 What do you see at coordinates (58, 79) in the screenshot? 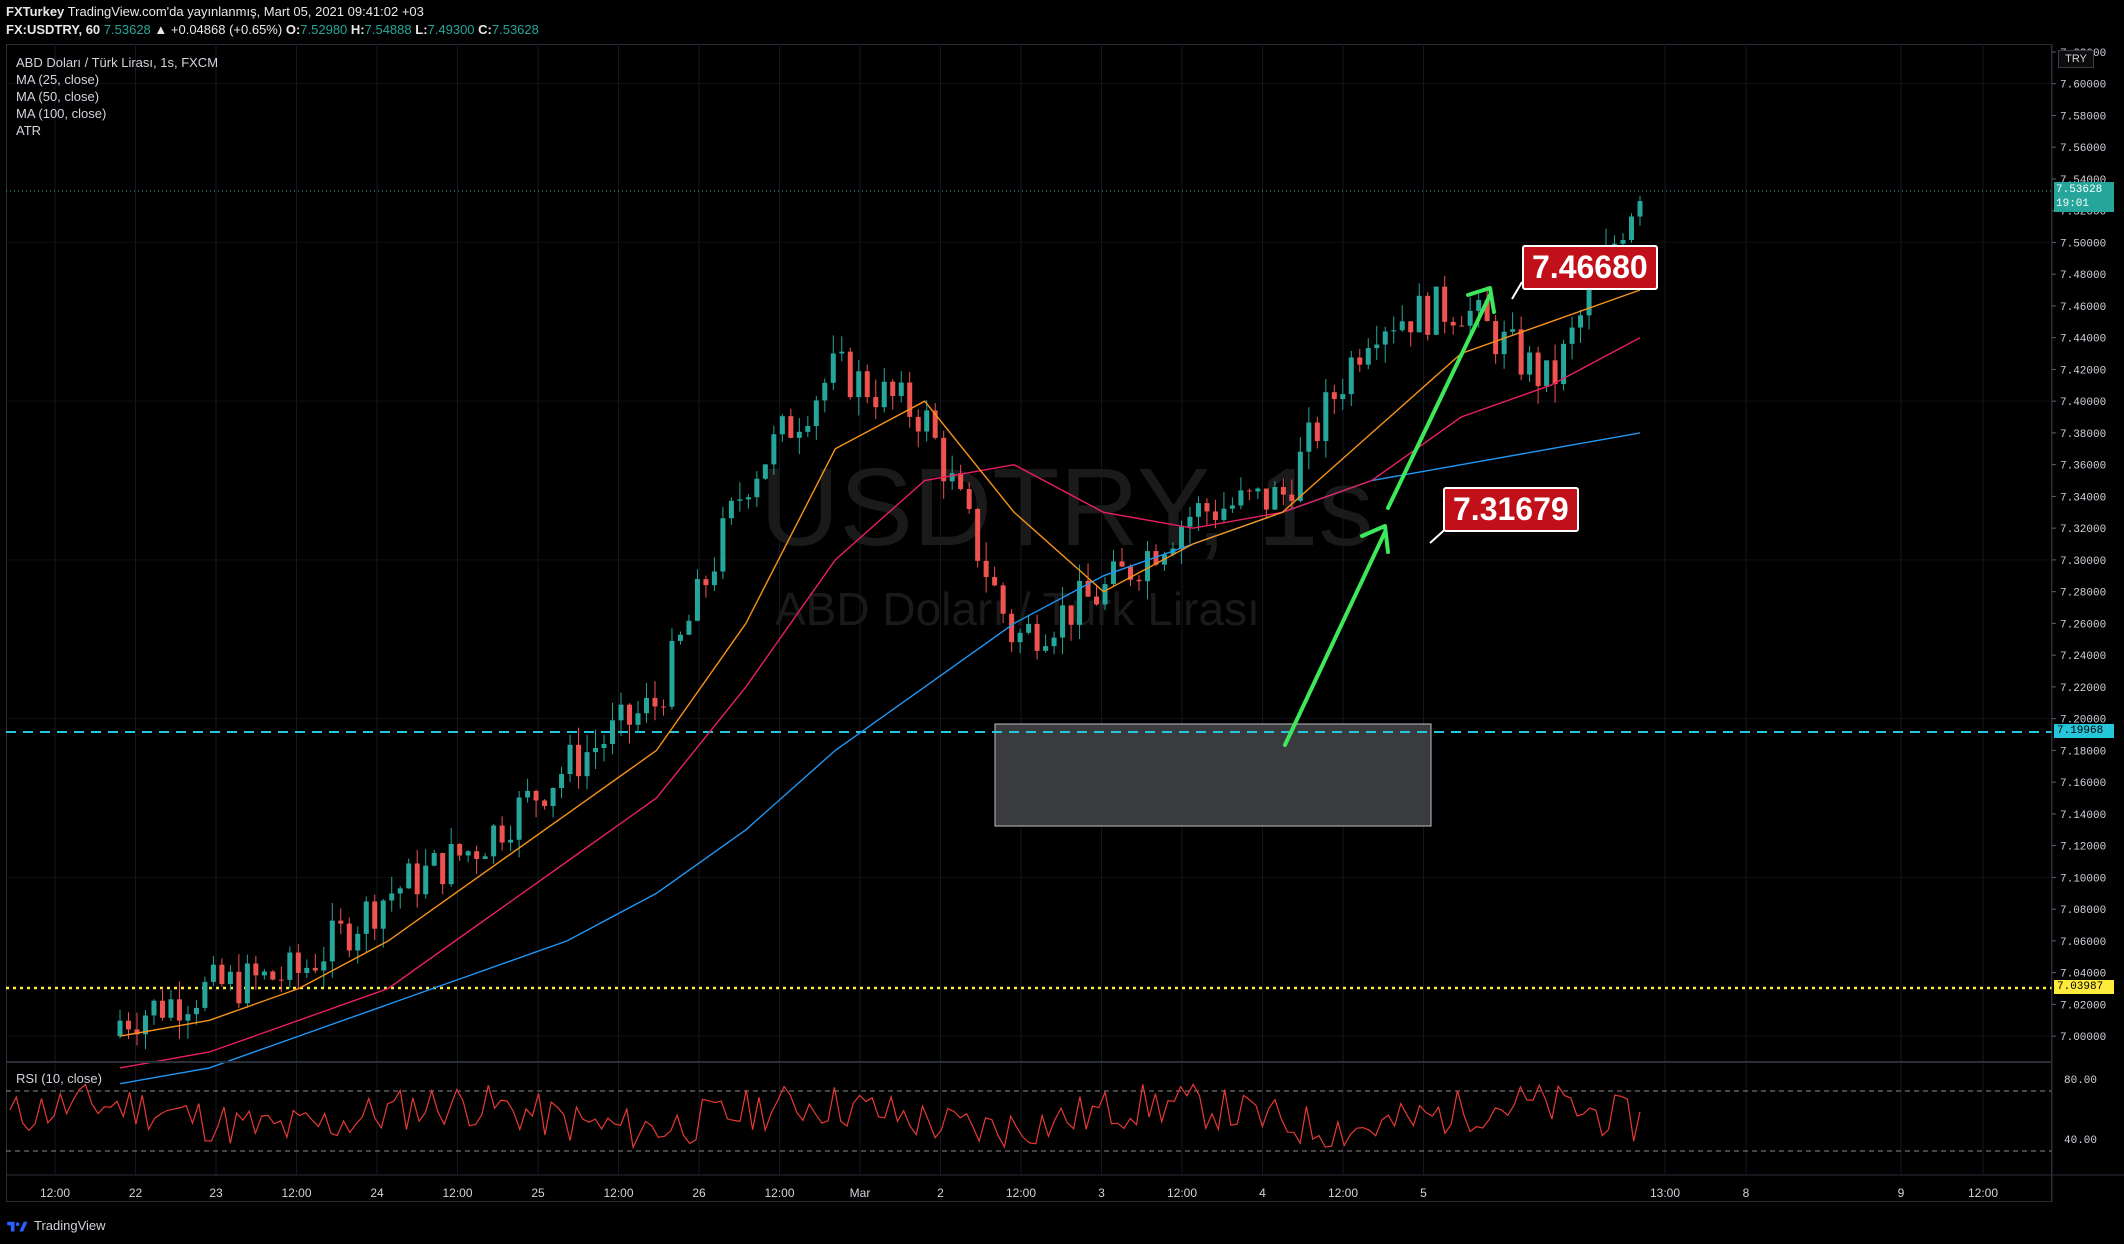
I see `legend-ma25: MA (25, close)` at bounding box center [58, 79].